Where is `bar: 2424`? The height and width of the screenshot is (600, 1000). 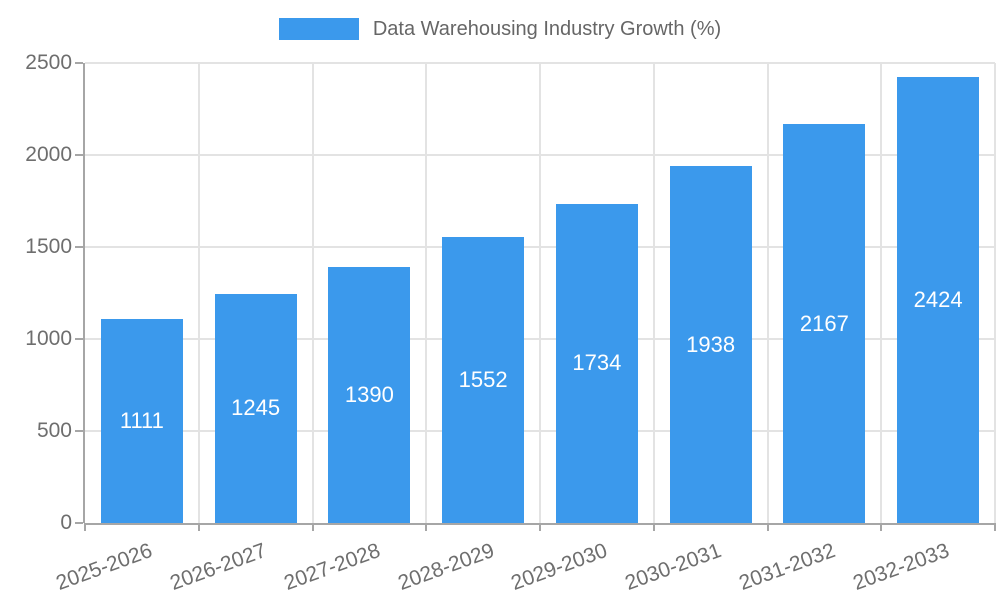
bar: 2424 is located at coordinates (938, 299).